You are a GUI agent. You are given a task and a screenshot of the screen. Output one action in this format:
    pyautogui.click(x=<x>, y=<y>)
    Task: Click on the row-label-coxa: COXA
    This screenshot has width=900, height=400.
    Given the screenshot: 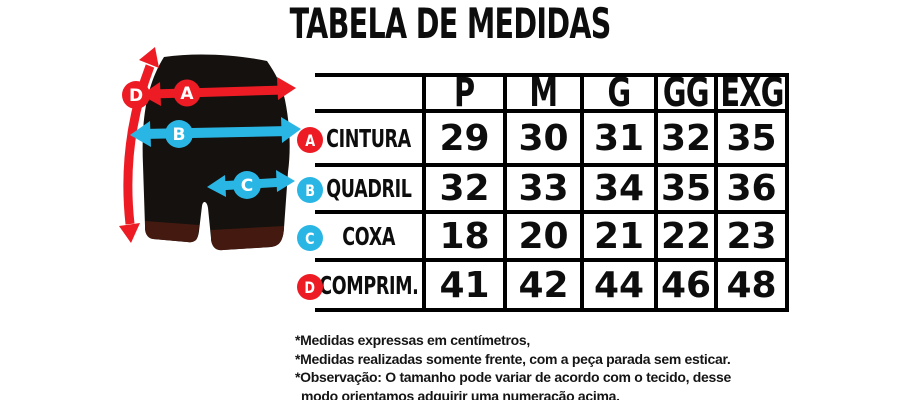 What is the action you would take?
    pyautogui.click(x=370, y=238)
    